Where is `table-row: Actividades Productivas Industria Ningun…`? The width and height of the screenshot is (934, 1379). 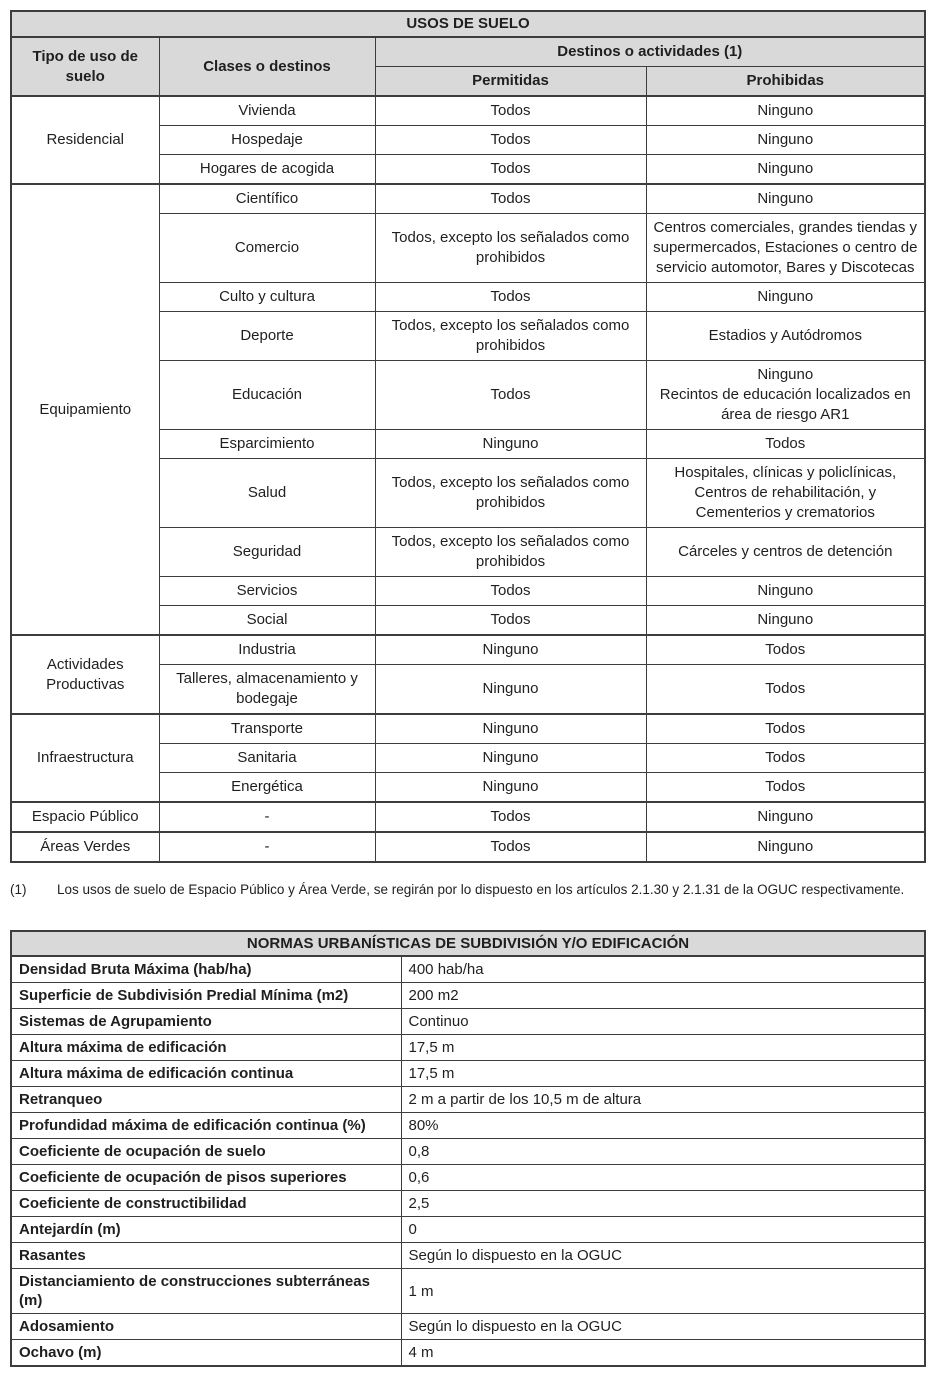
table-row: Actividades Productivas Industria Ningun… is located at coordinates (468, 674).